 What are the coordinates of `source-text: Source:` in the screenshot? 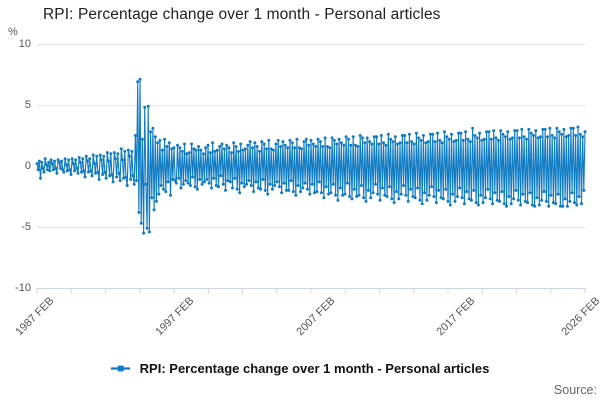 It's located at (575, 390).